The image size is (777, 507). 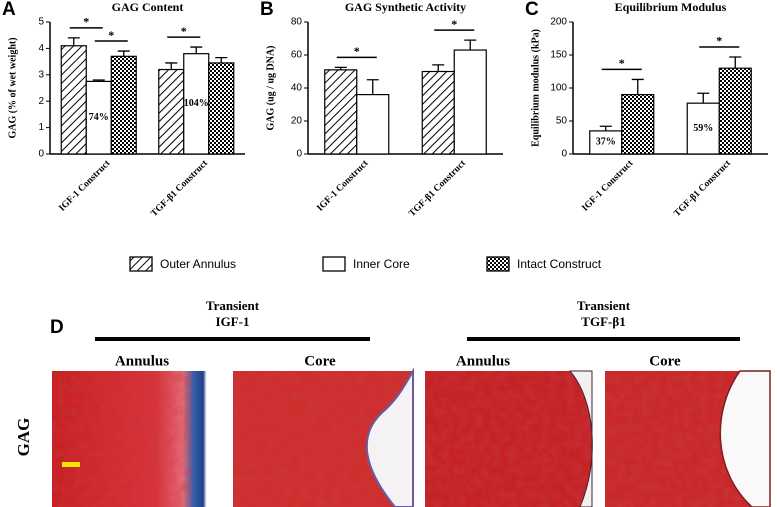 What do you see at coordinates (558, 88) in the screenshot?
I see `y-tick-label: 100` at bounding box center [558, 88].